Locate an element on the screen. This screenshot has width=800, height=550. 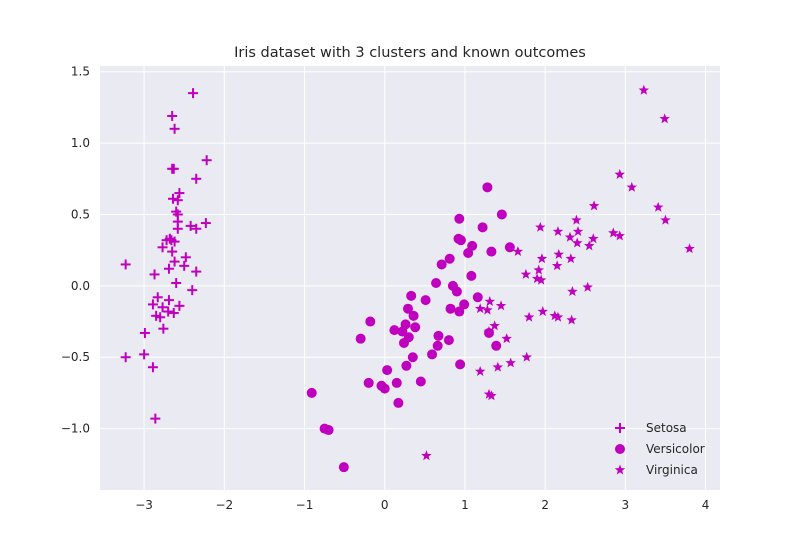
legend-marker-setosa is located at coordinates (620, 428).